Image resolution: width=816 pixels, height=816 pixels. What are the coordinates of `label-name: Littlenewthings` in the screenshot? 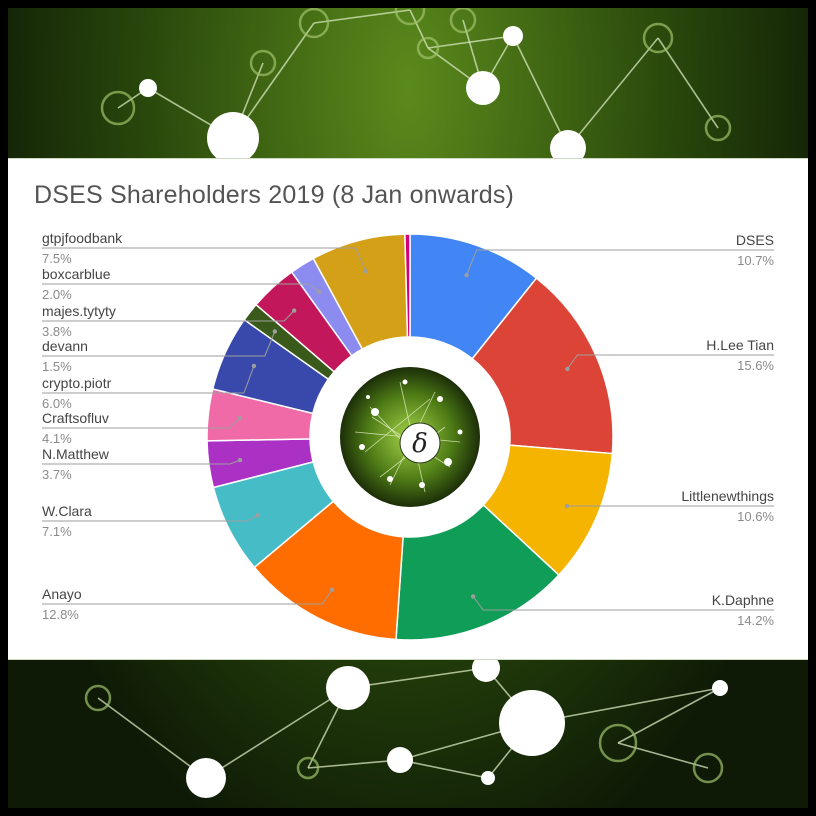 It's located at (727, 496).